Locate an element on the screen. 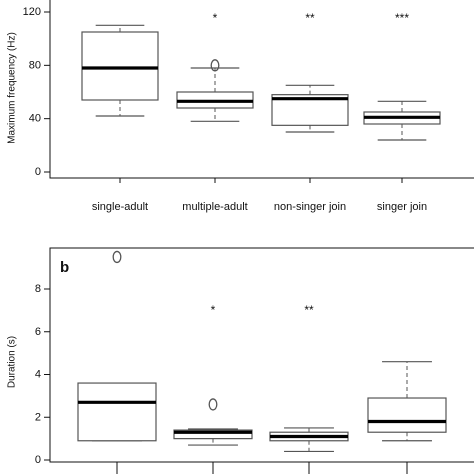  y-axis-title: Duration (s) is located at coordinates (12, 362).